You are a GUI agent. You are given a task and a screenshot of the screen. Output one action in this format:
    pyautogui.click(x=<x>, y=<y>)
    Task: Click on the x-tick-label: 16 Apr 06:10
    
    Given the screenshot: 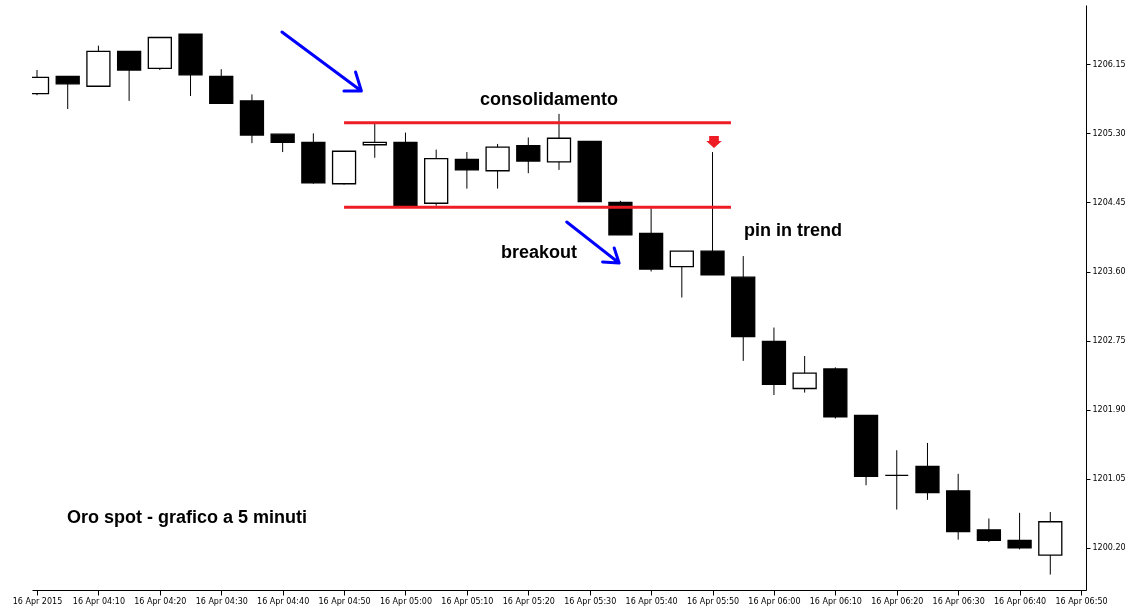 What is the action you would take?
    pyautogui.click(x=835, y=601)
    